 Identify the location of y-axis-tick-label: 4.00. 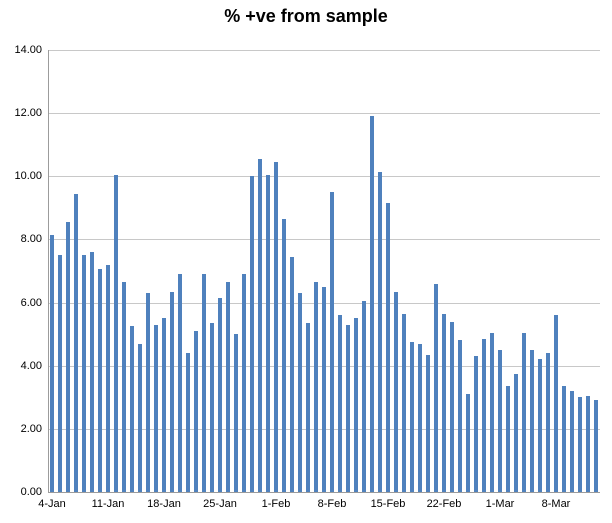
(31, 366).